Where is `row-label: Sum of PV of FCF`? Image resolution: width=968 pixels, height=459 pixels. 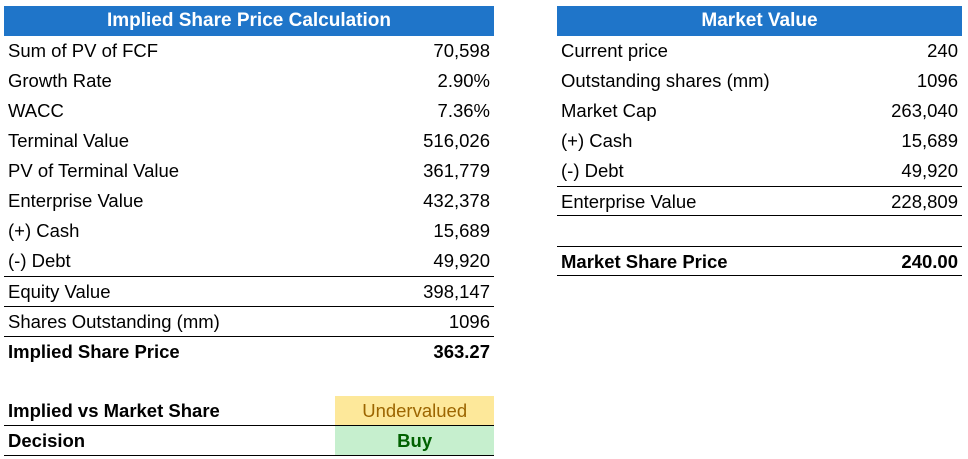 row-label: Sum of PV of FCF is located at coordinates (83, 50).